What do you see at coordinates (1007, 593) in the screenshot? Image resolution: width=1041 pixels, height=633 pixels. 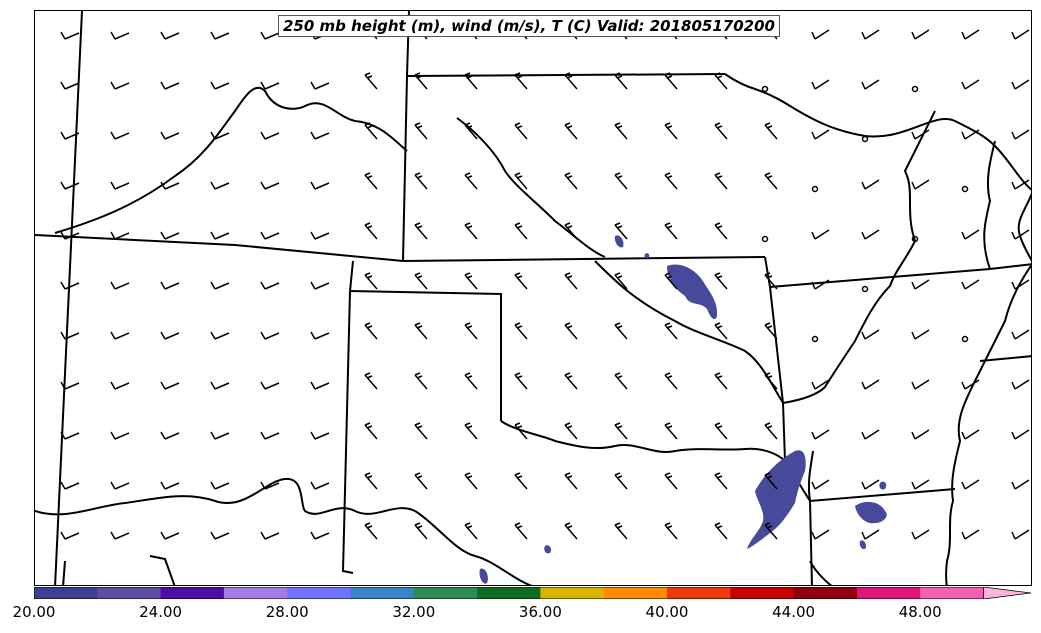 I see `colorbar-extend-arrow` at bounding box center [1007, 593].